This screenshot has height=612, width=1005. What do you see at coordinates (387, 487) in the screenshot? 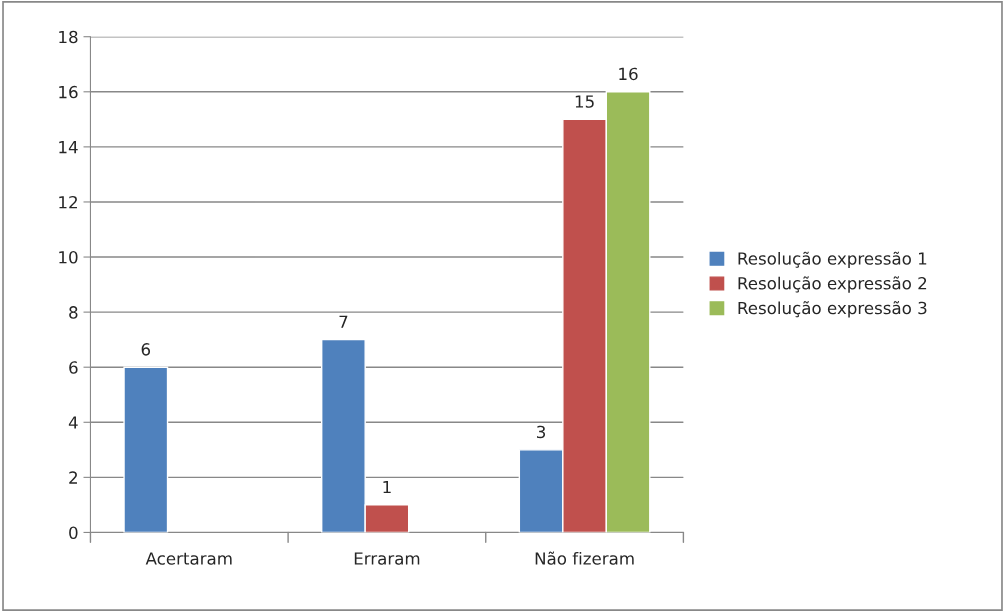
I see `data-label: 1` at bounding box center [387, 487].